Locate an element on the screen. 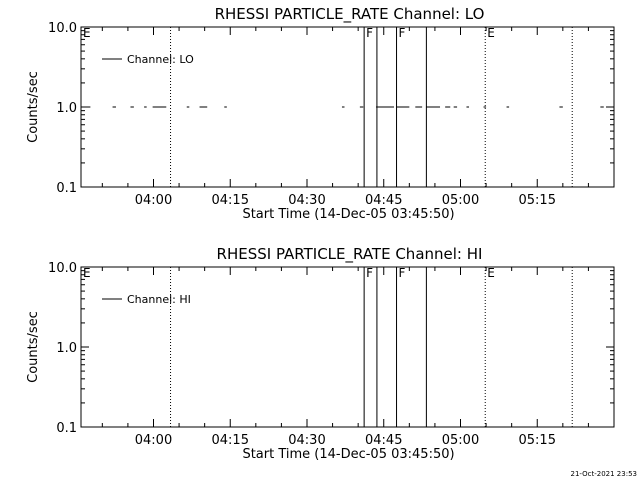 Image resolution: width=640 pixels, height=485 pixels. footer-timestamp: 21-Oct-2021 23:53 is located at coordinates (604, 474).